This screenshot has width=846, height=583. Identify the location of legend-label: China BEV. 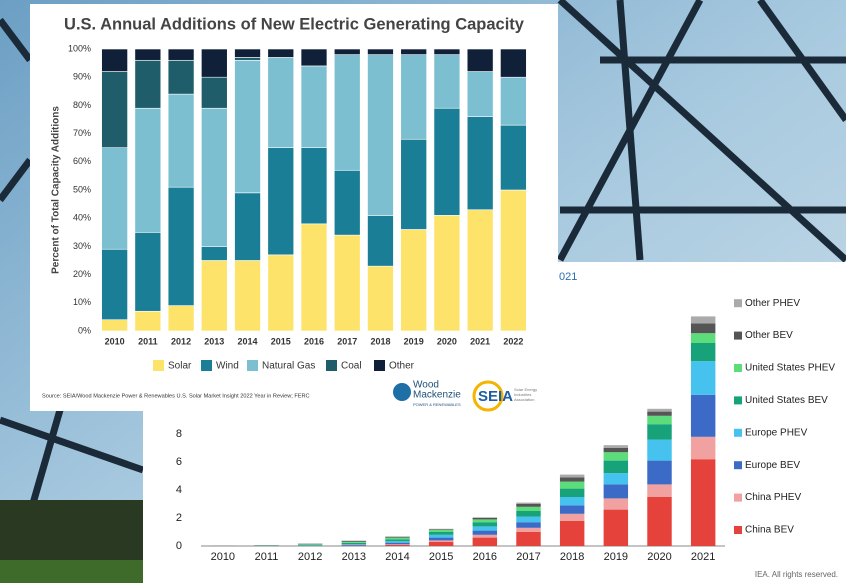
(769, 530).